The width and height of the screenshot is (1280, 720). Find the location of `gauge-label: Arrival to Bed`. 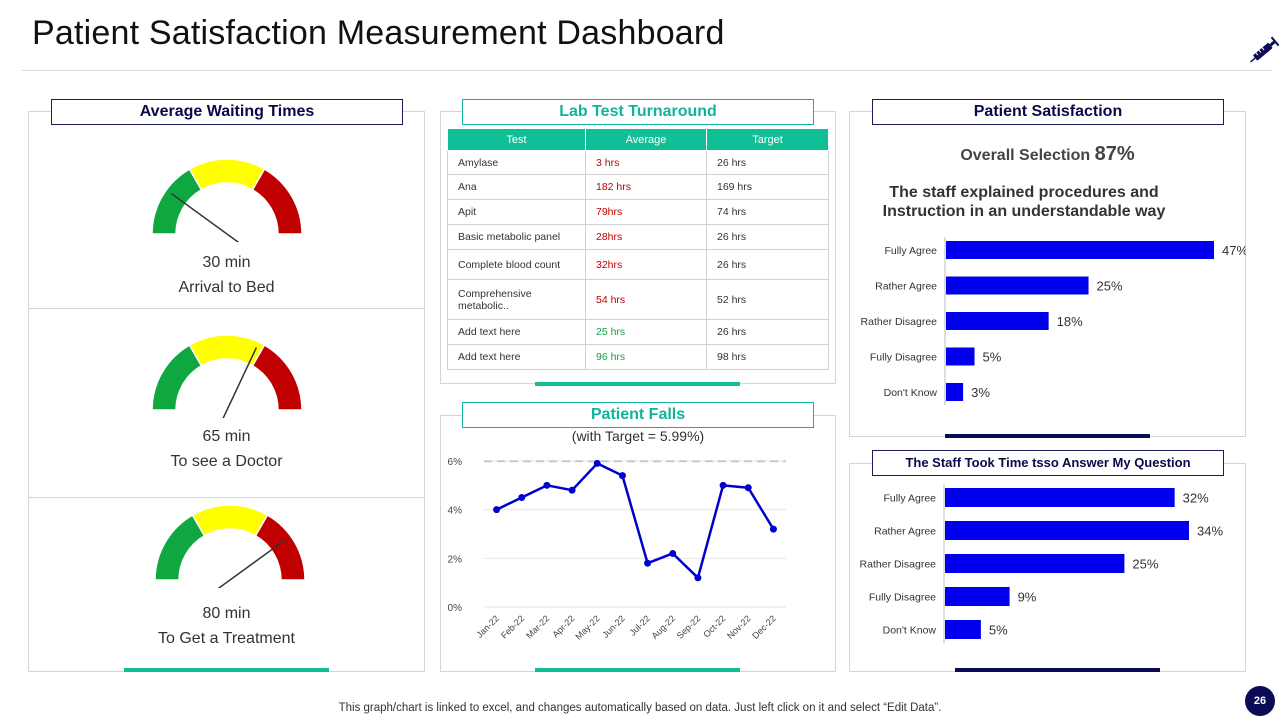

gauge-label: Arrival to Bed is located at coordinates (226, 287).